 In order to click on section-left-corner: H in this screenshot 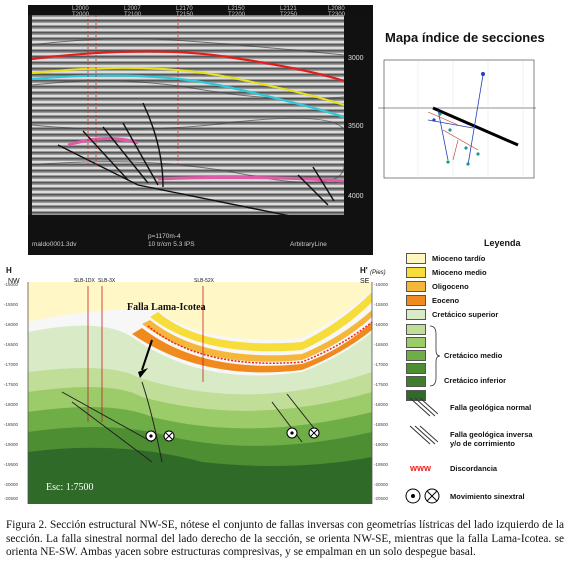, I will do `click(9, 270)`.